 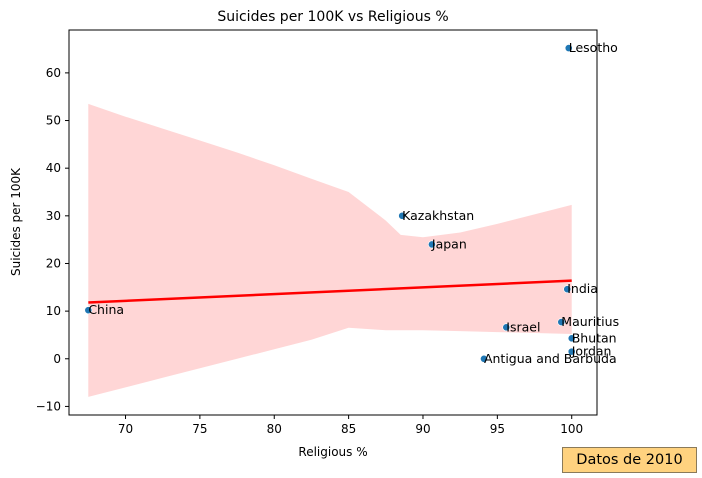 I want to click on point-label: Israel, so click(x=523, y=326).